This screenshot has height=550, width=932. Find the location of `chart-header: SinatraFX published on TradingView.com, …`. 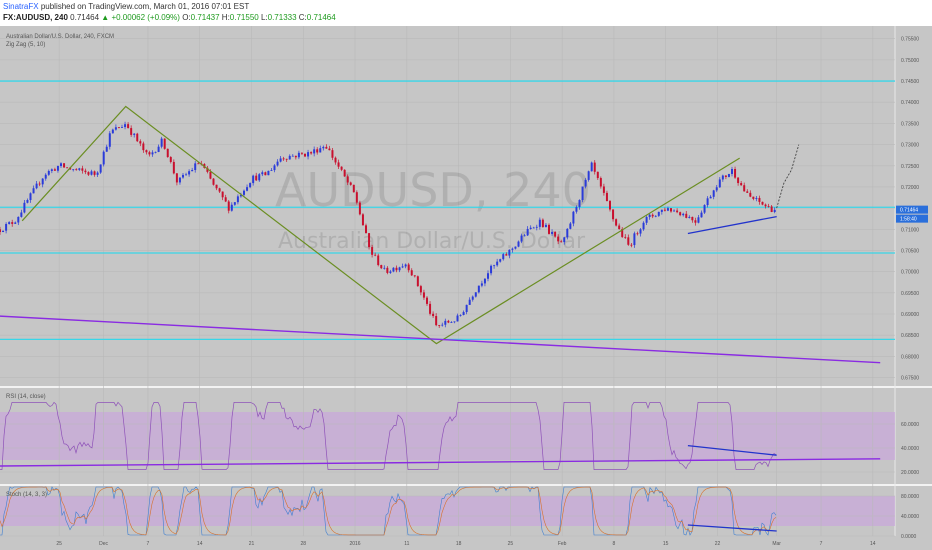

chart-header: SinatraFX published on TradingView.com, … is located at coordinates (466, 13).